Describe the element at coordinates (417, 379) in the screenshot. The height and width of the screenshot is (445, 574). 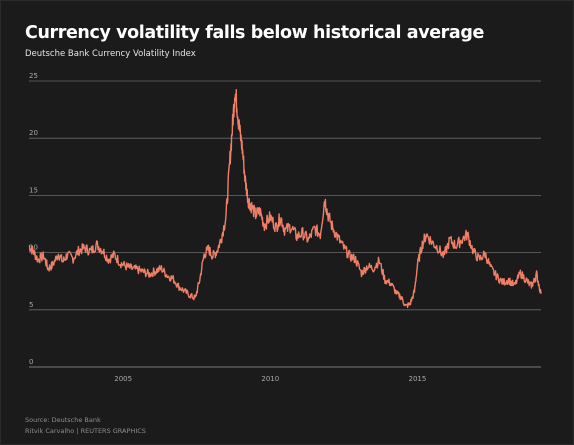
I see `x-tick-label: 2015` at that location.